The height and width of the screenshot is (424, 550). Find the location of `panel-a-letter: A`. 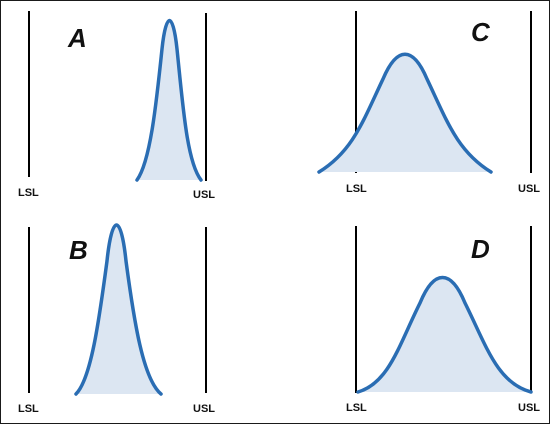

panel-a-letter: A is located at coordinates (77, 38).